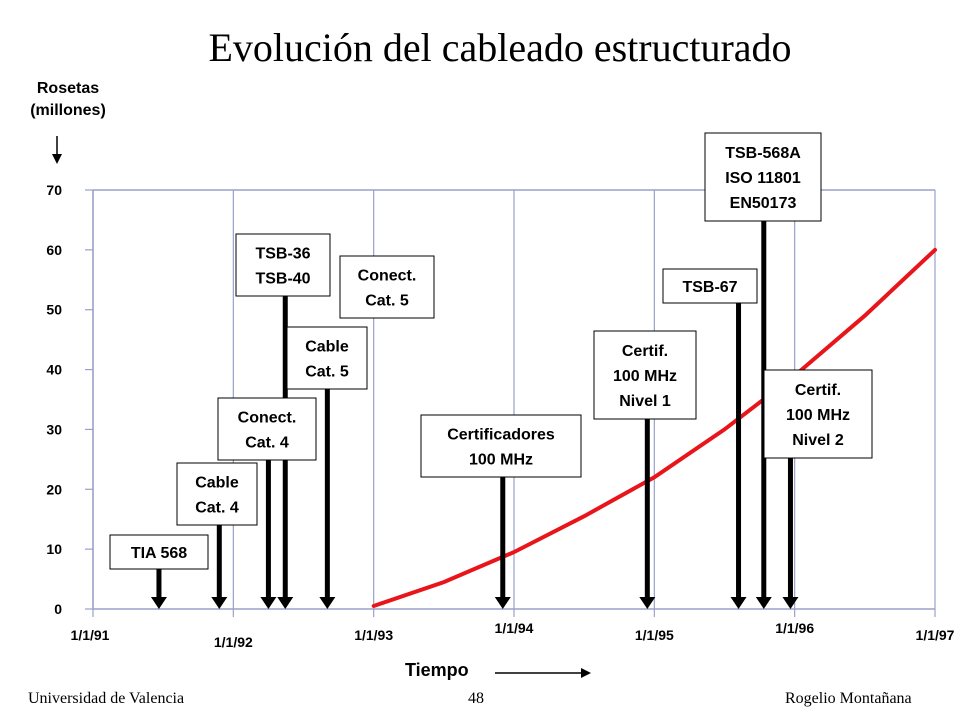  I want to click on x-axis-arrow-head, so click(586, 673).